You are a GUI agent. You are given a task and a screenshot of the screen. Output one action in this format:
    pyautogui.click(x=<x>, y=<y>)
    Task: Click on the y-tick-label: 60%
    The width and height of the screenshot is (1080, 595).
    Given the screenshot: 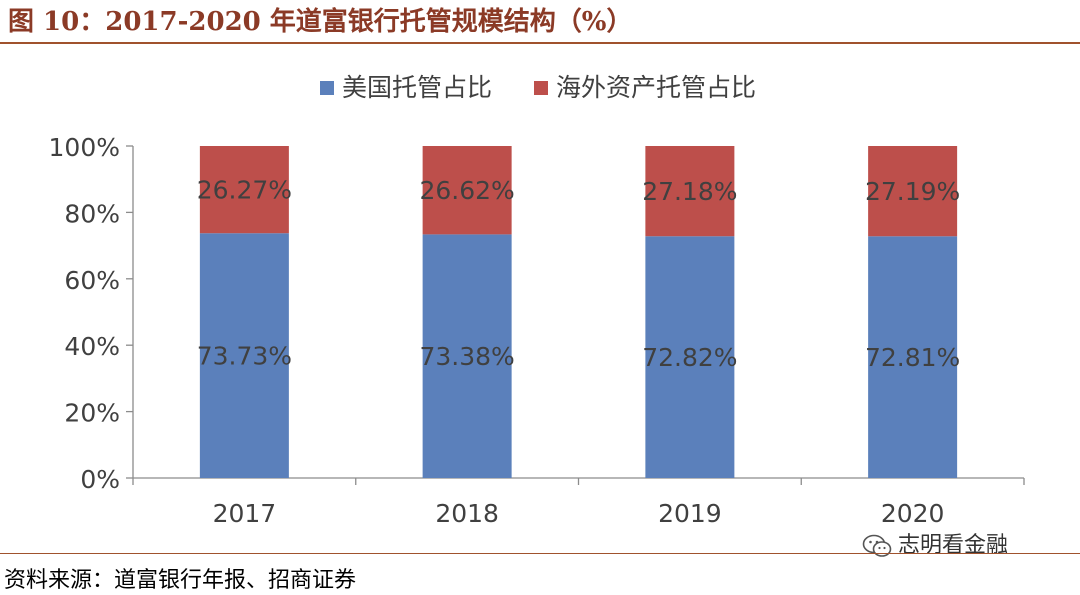 What is the action you would take?
    pyautogui.click(x=92, y=280)
    